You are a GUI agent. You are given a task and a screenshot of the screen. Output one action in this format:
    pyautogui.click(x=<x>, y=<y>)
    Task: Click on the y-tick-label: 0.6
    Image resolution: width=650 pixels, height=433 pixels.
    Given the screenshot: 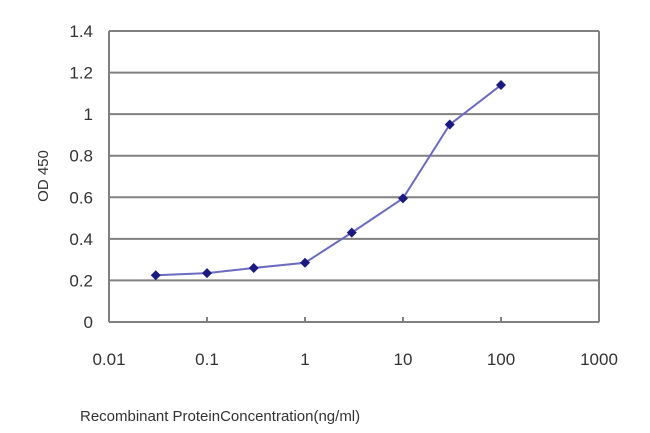 What is the action you would take?
    pyautogui.click(x=81, y=197)
    